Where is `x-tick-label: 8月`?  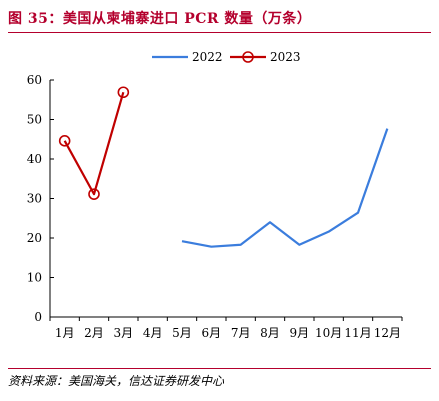
x-tick-label: 8月 is located at coordinates (270, 333).